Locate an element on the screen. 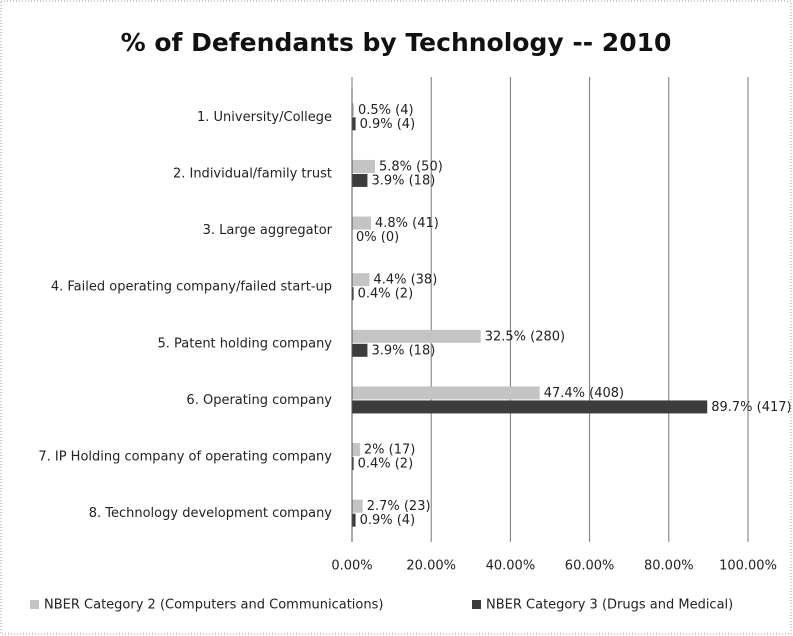 This screenshot has width=793, height=636. data-label: 32.5% (280) is located at coordinates (525, 336).